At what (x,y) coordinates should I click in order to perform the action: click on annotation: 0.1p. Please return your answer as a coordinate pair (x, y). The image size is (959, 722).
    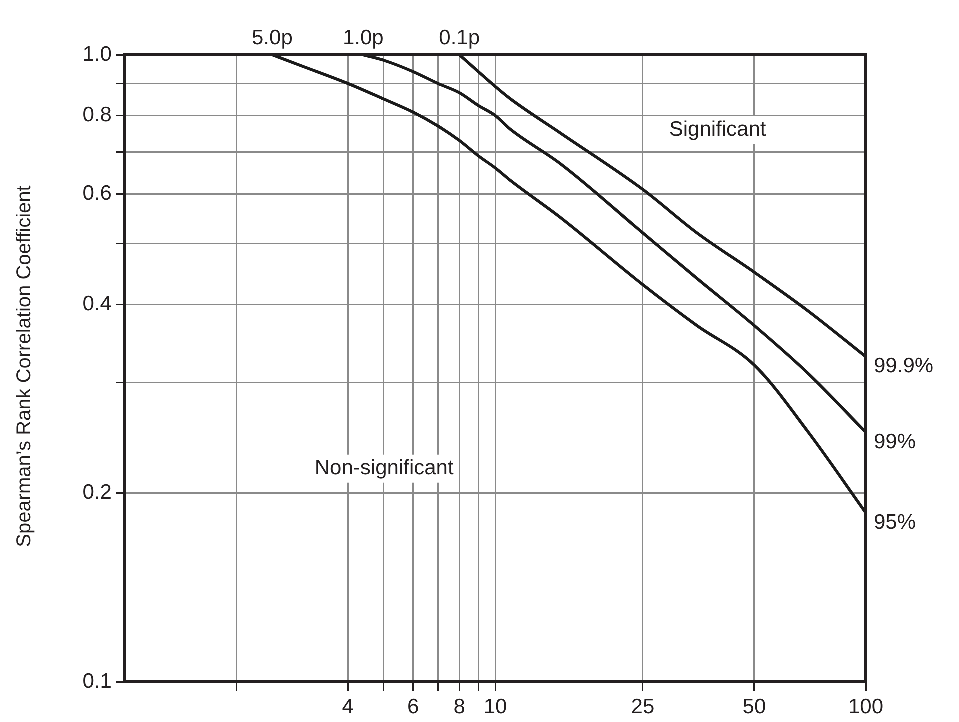
    Looking at the image, I should click on (459, 38).